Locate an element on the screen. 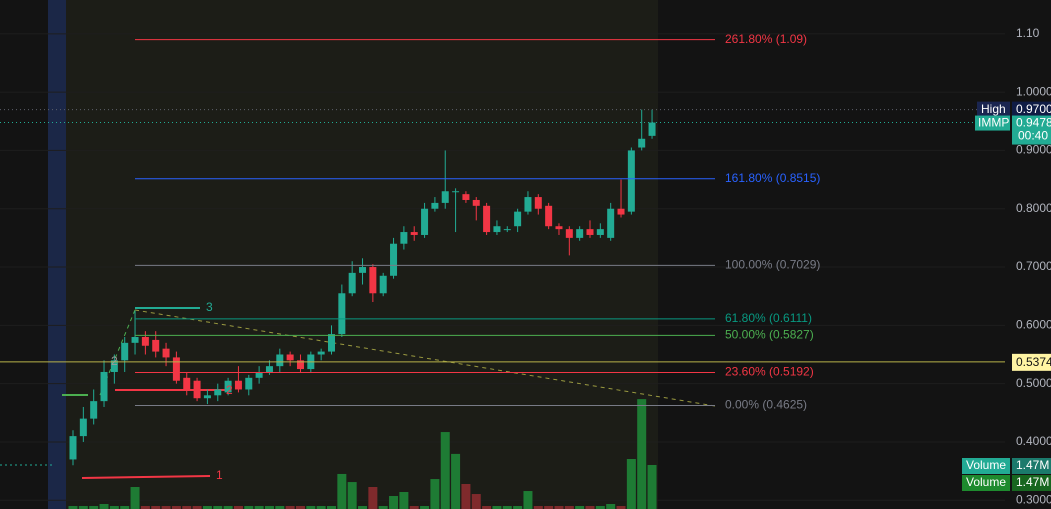 The height and width of the screenshot is (509, 1051). y-tick-label: 0.3000 is located at coordinates (1033, 499).